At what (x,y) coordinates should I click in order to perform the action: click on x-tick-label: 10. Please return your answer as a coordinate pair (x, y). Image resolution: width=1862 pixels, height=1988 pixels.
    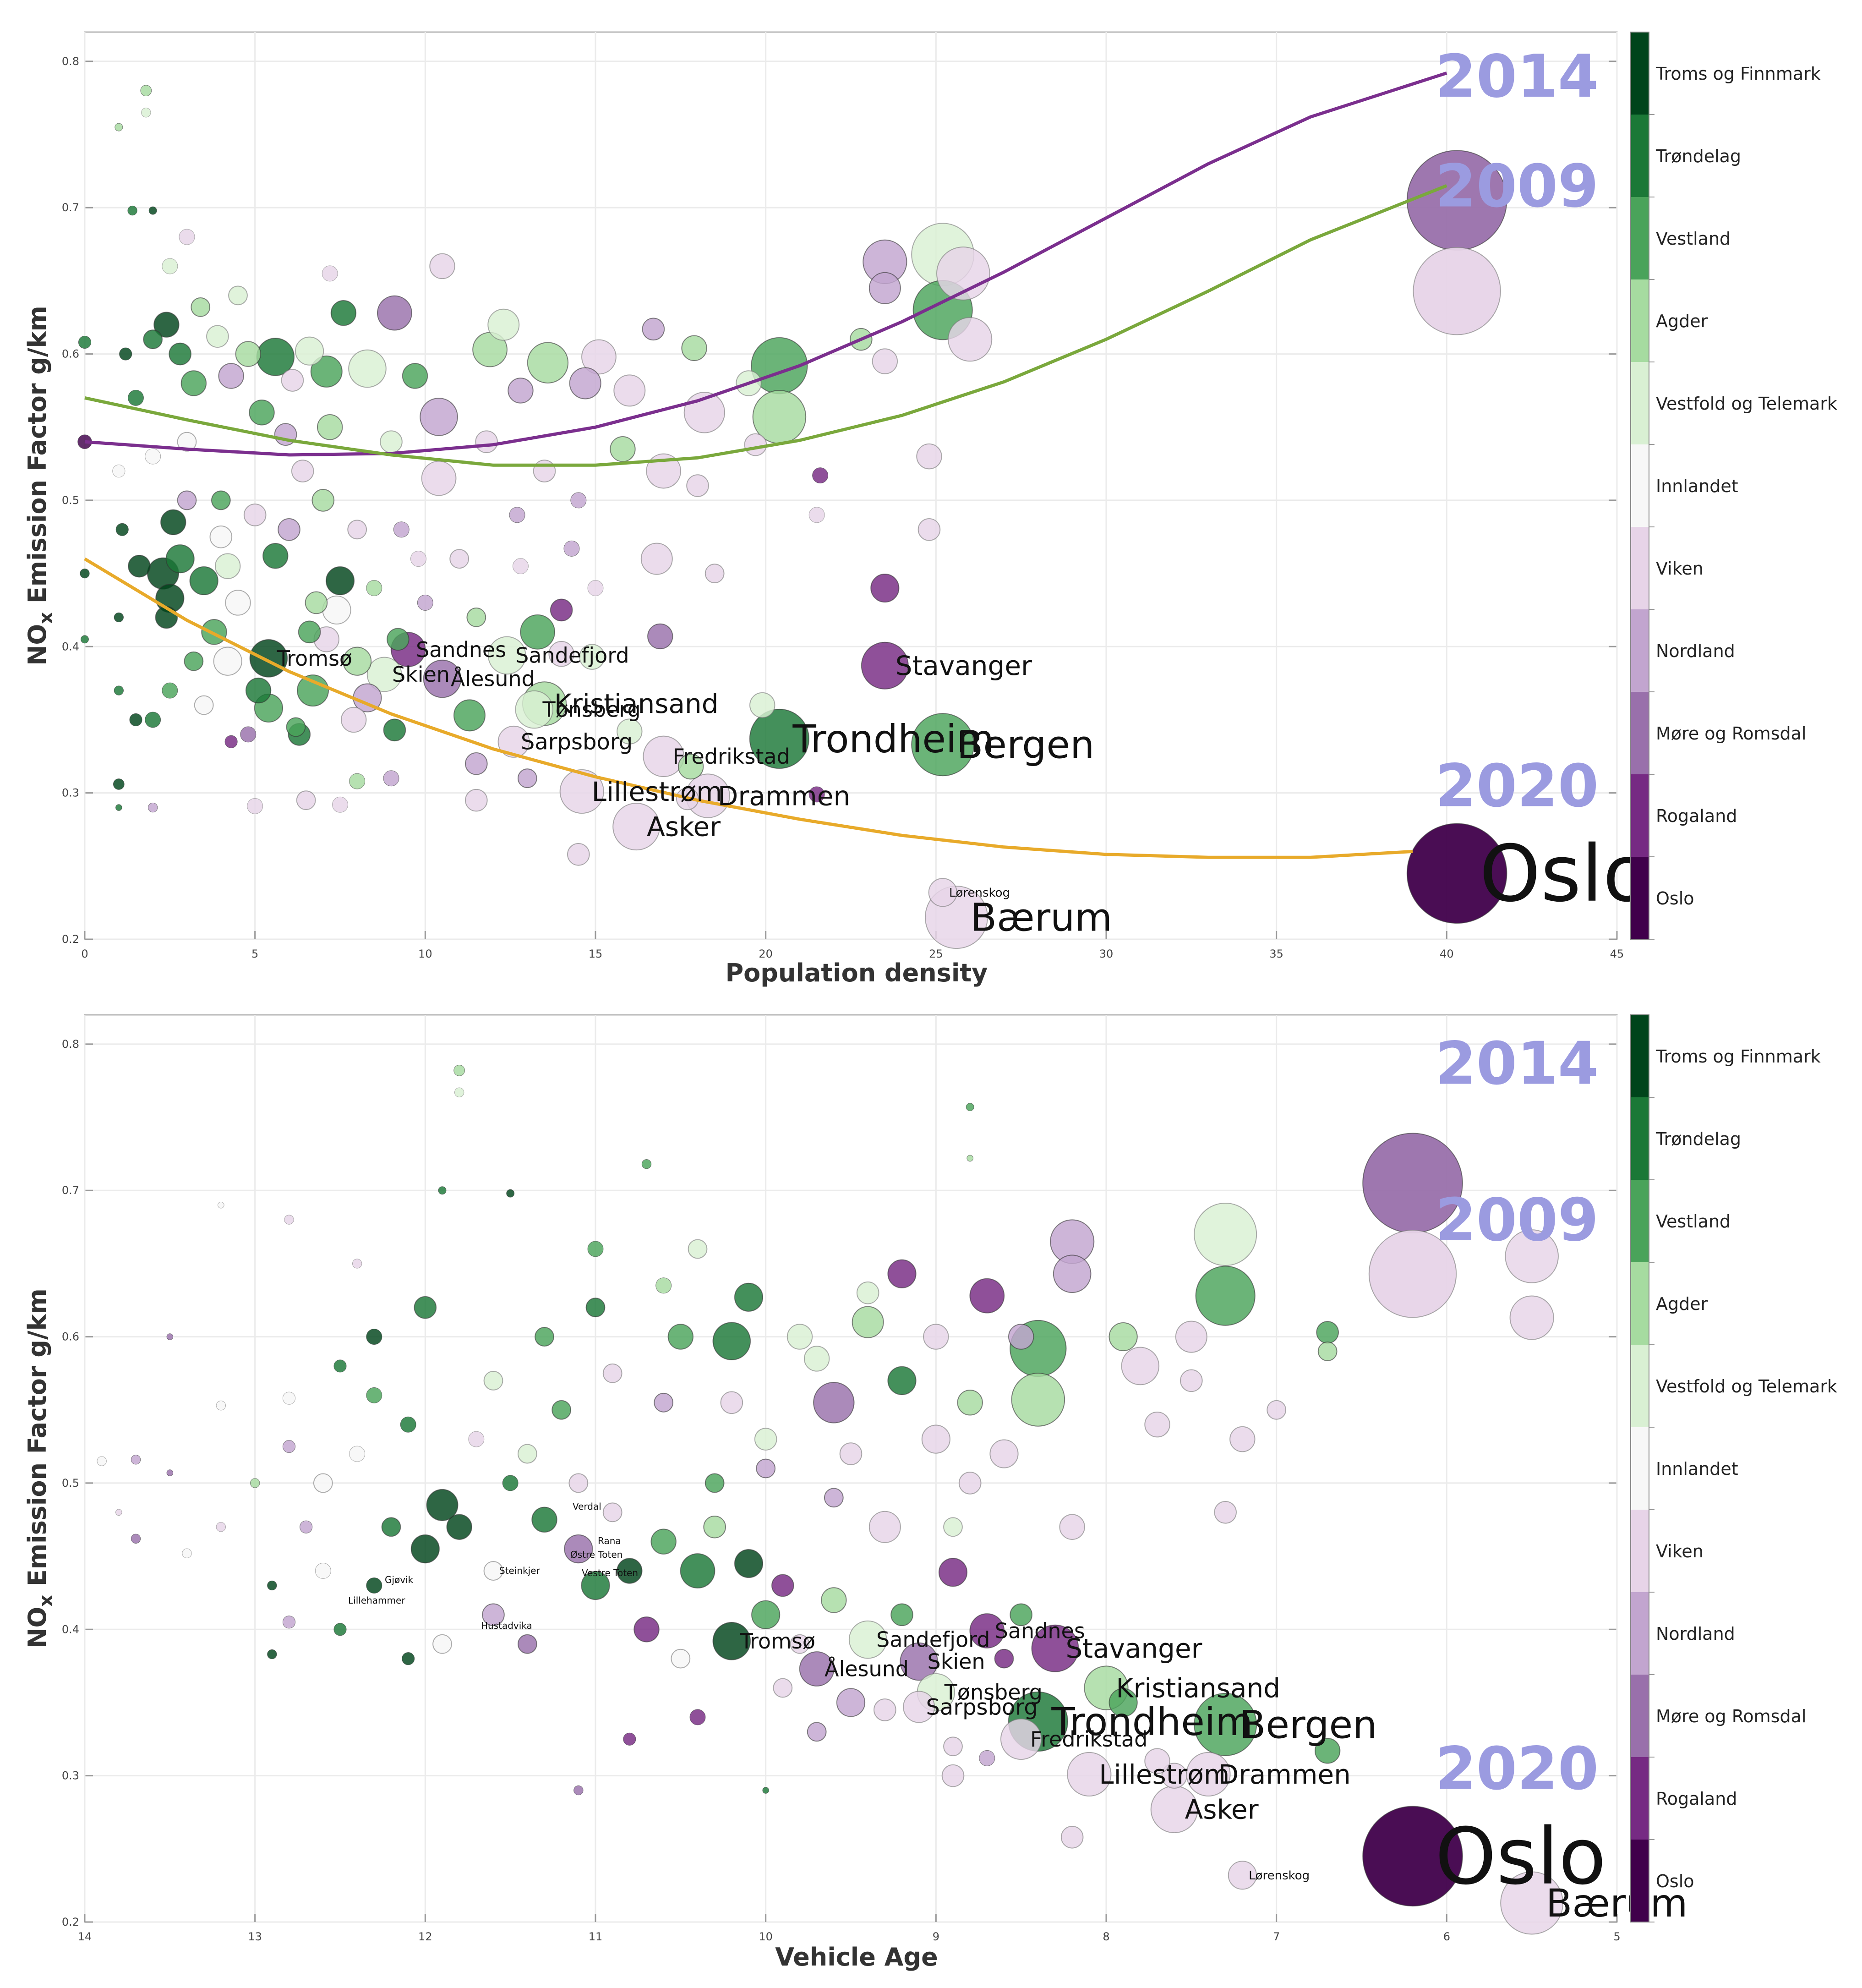
    Looking at the image, I should click on (425, 954).